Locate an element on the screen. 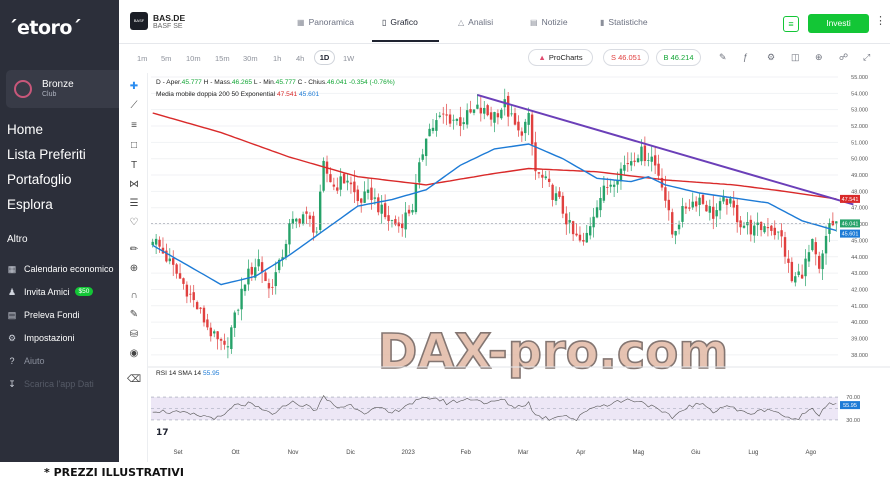 The height and width of the screenshot is (481, 890). magnet-icon: ∩ is located at coordinates (134, 295).